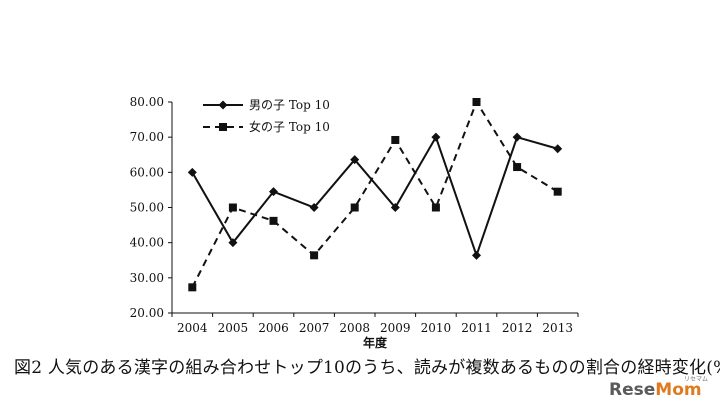  Describe the element at coordinates (147, 313) in the screenshot. I see `y-tick-label: 20.00` at that location.